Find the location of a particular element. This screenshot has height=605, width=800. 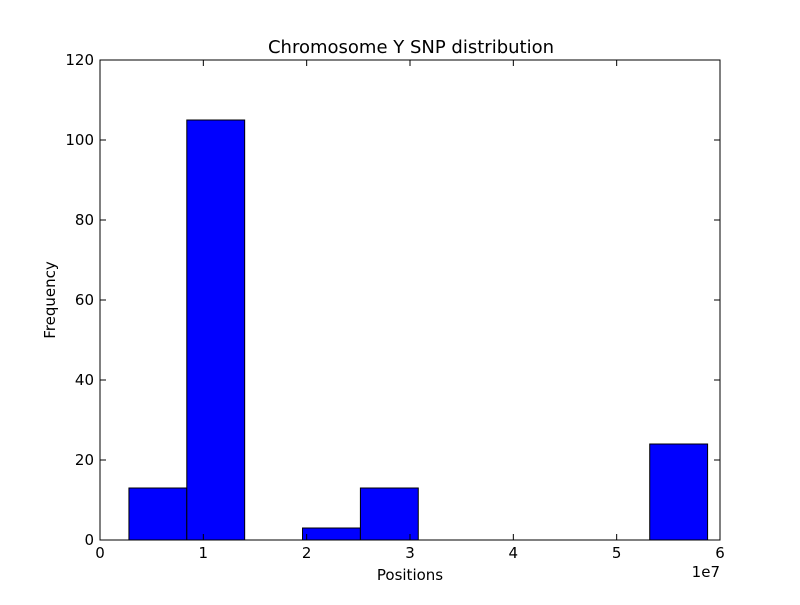

y-tick-label: 60 is located at coordinates (84, 300).